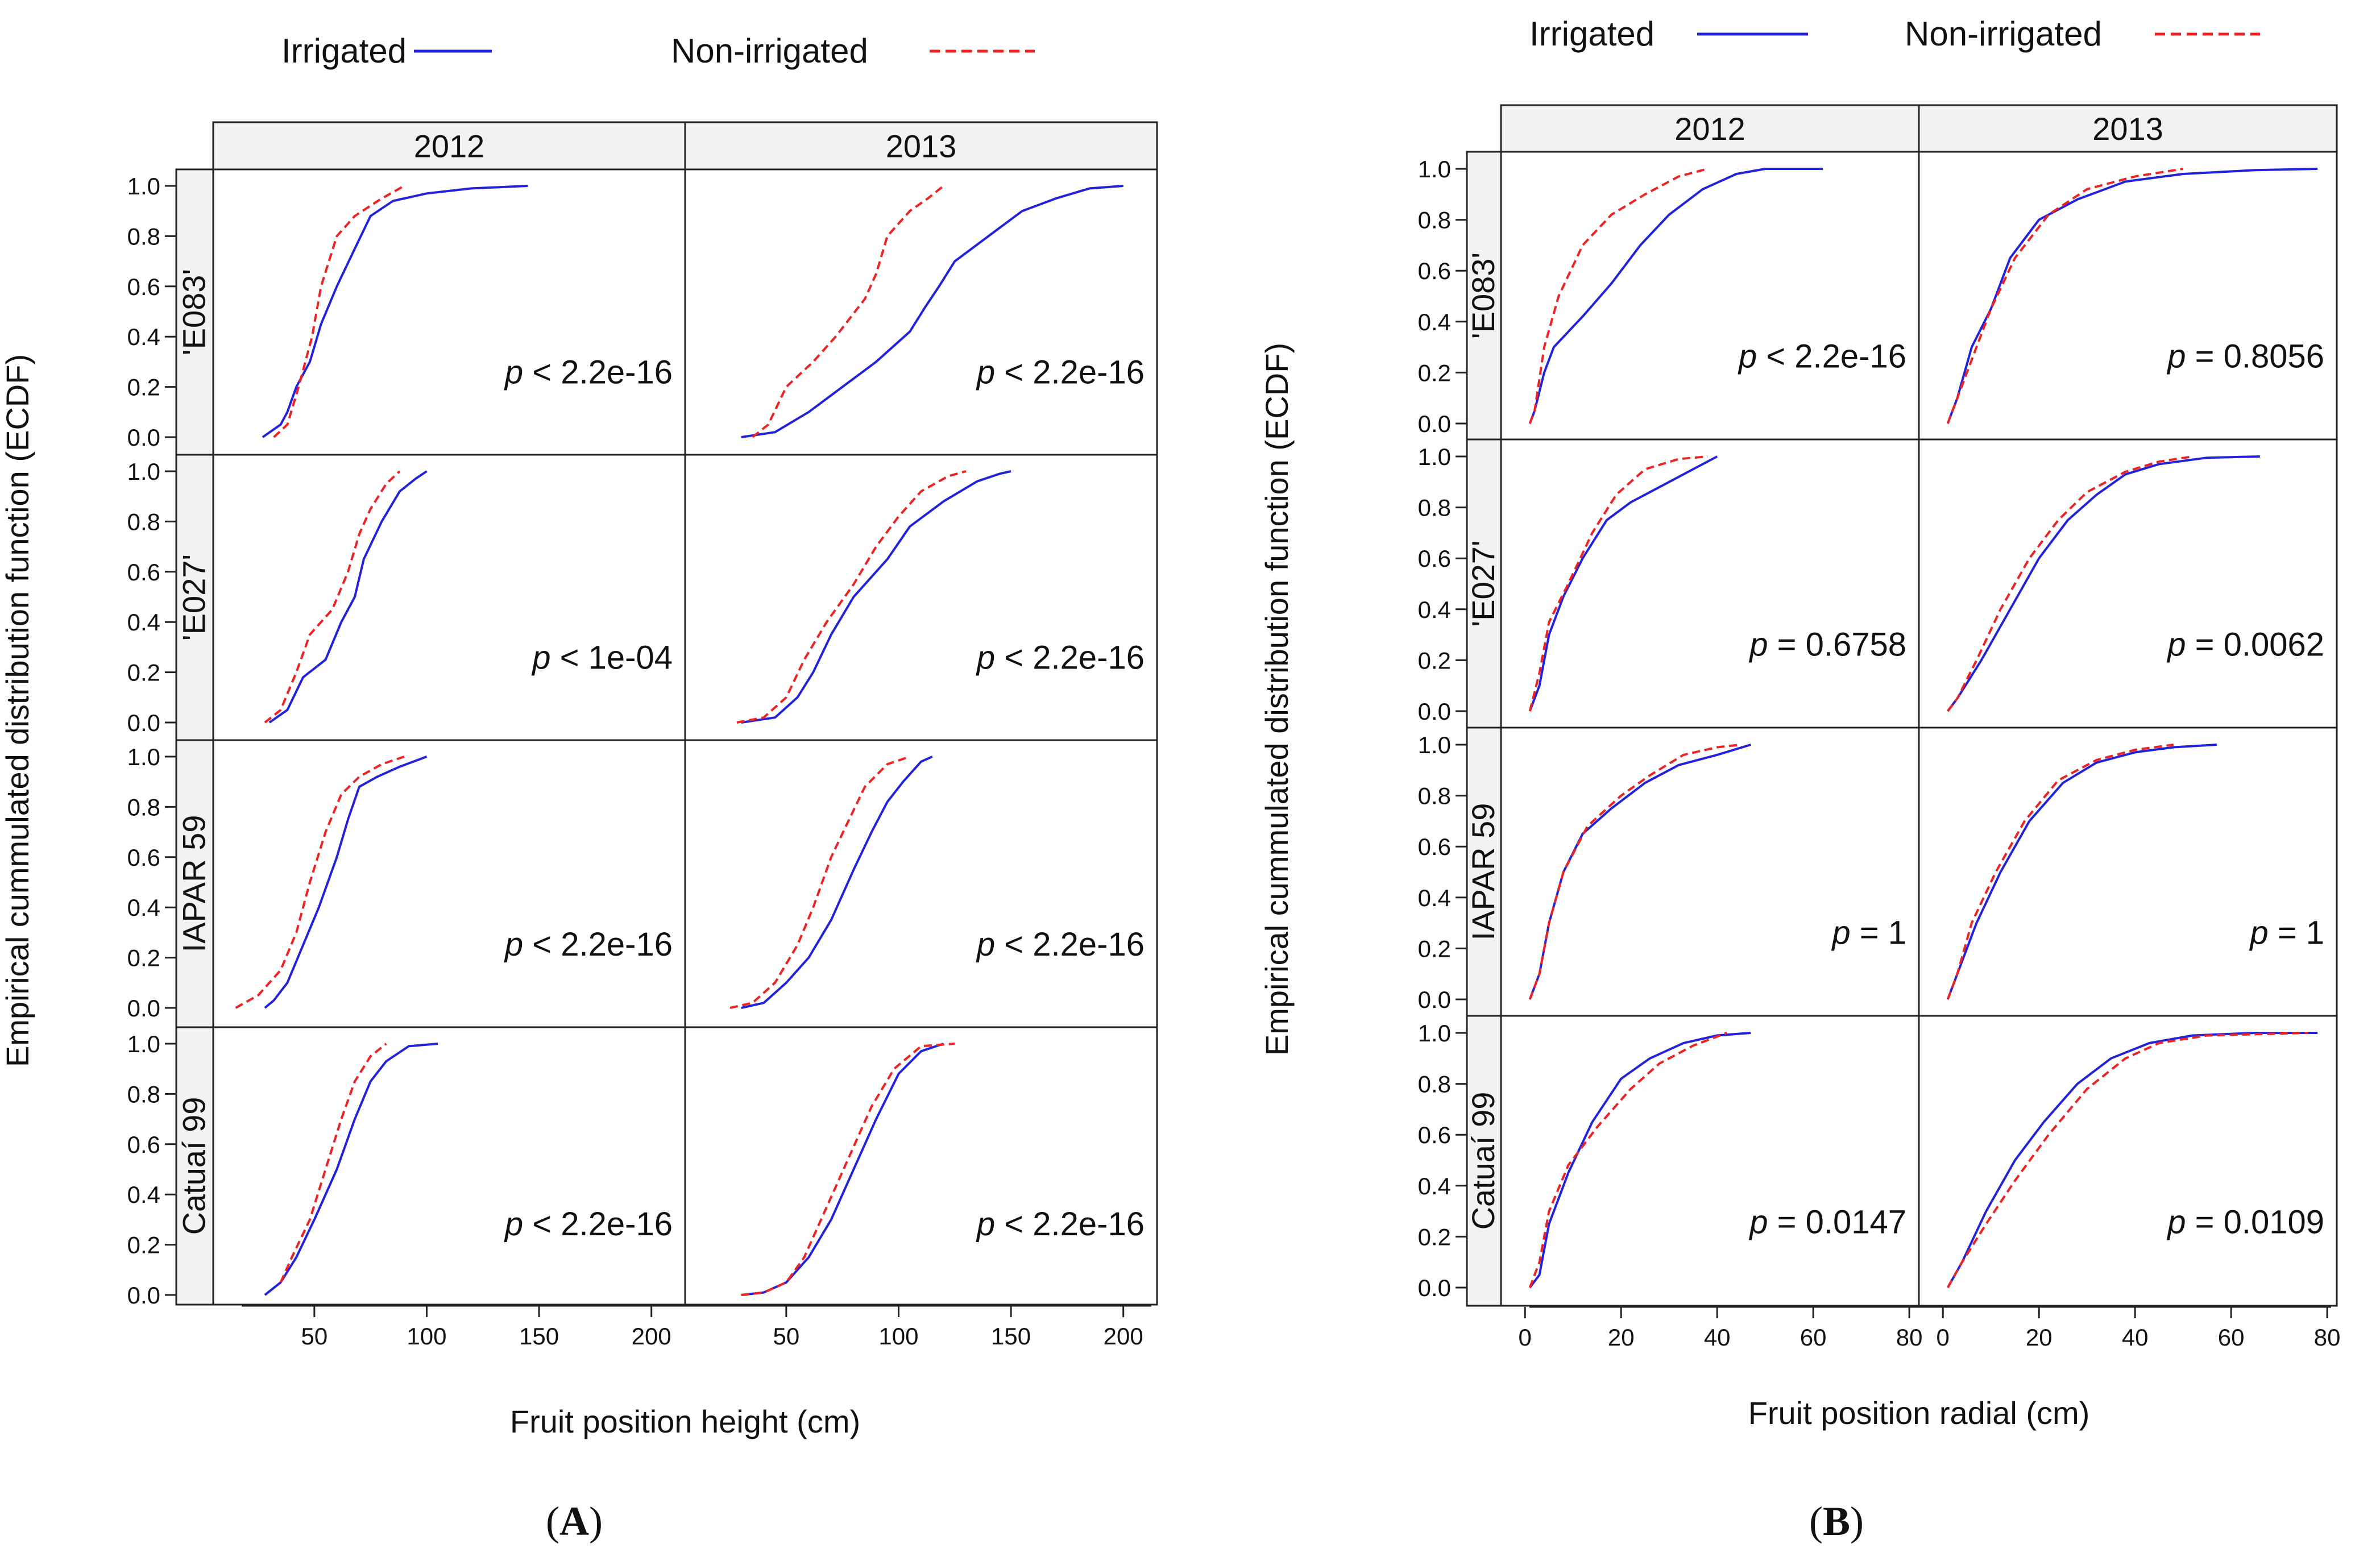  I want to click on x-axis-title: Fruit position radial (cm), so click(1919, 1413).